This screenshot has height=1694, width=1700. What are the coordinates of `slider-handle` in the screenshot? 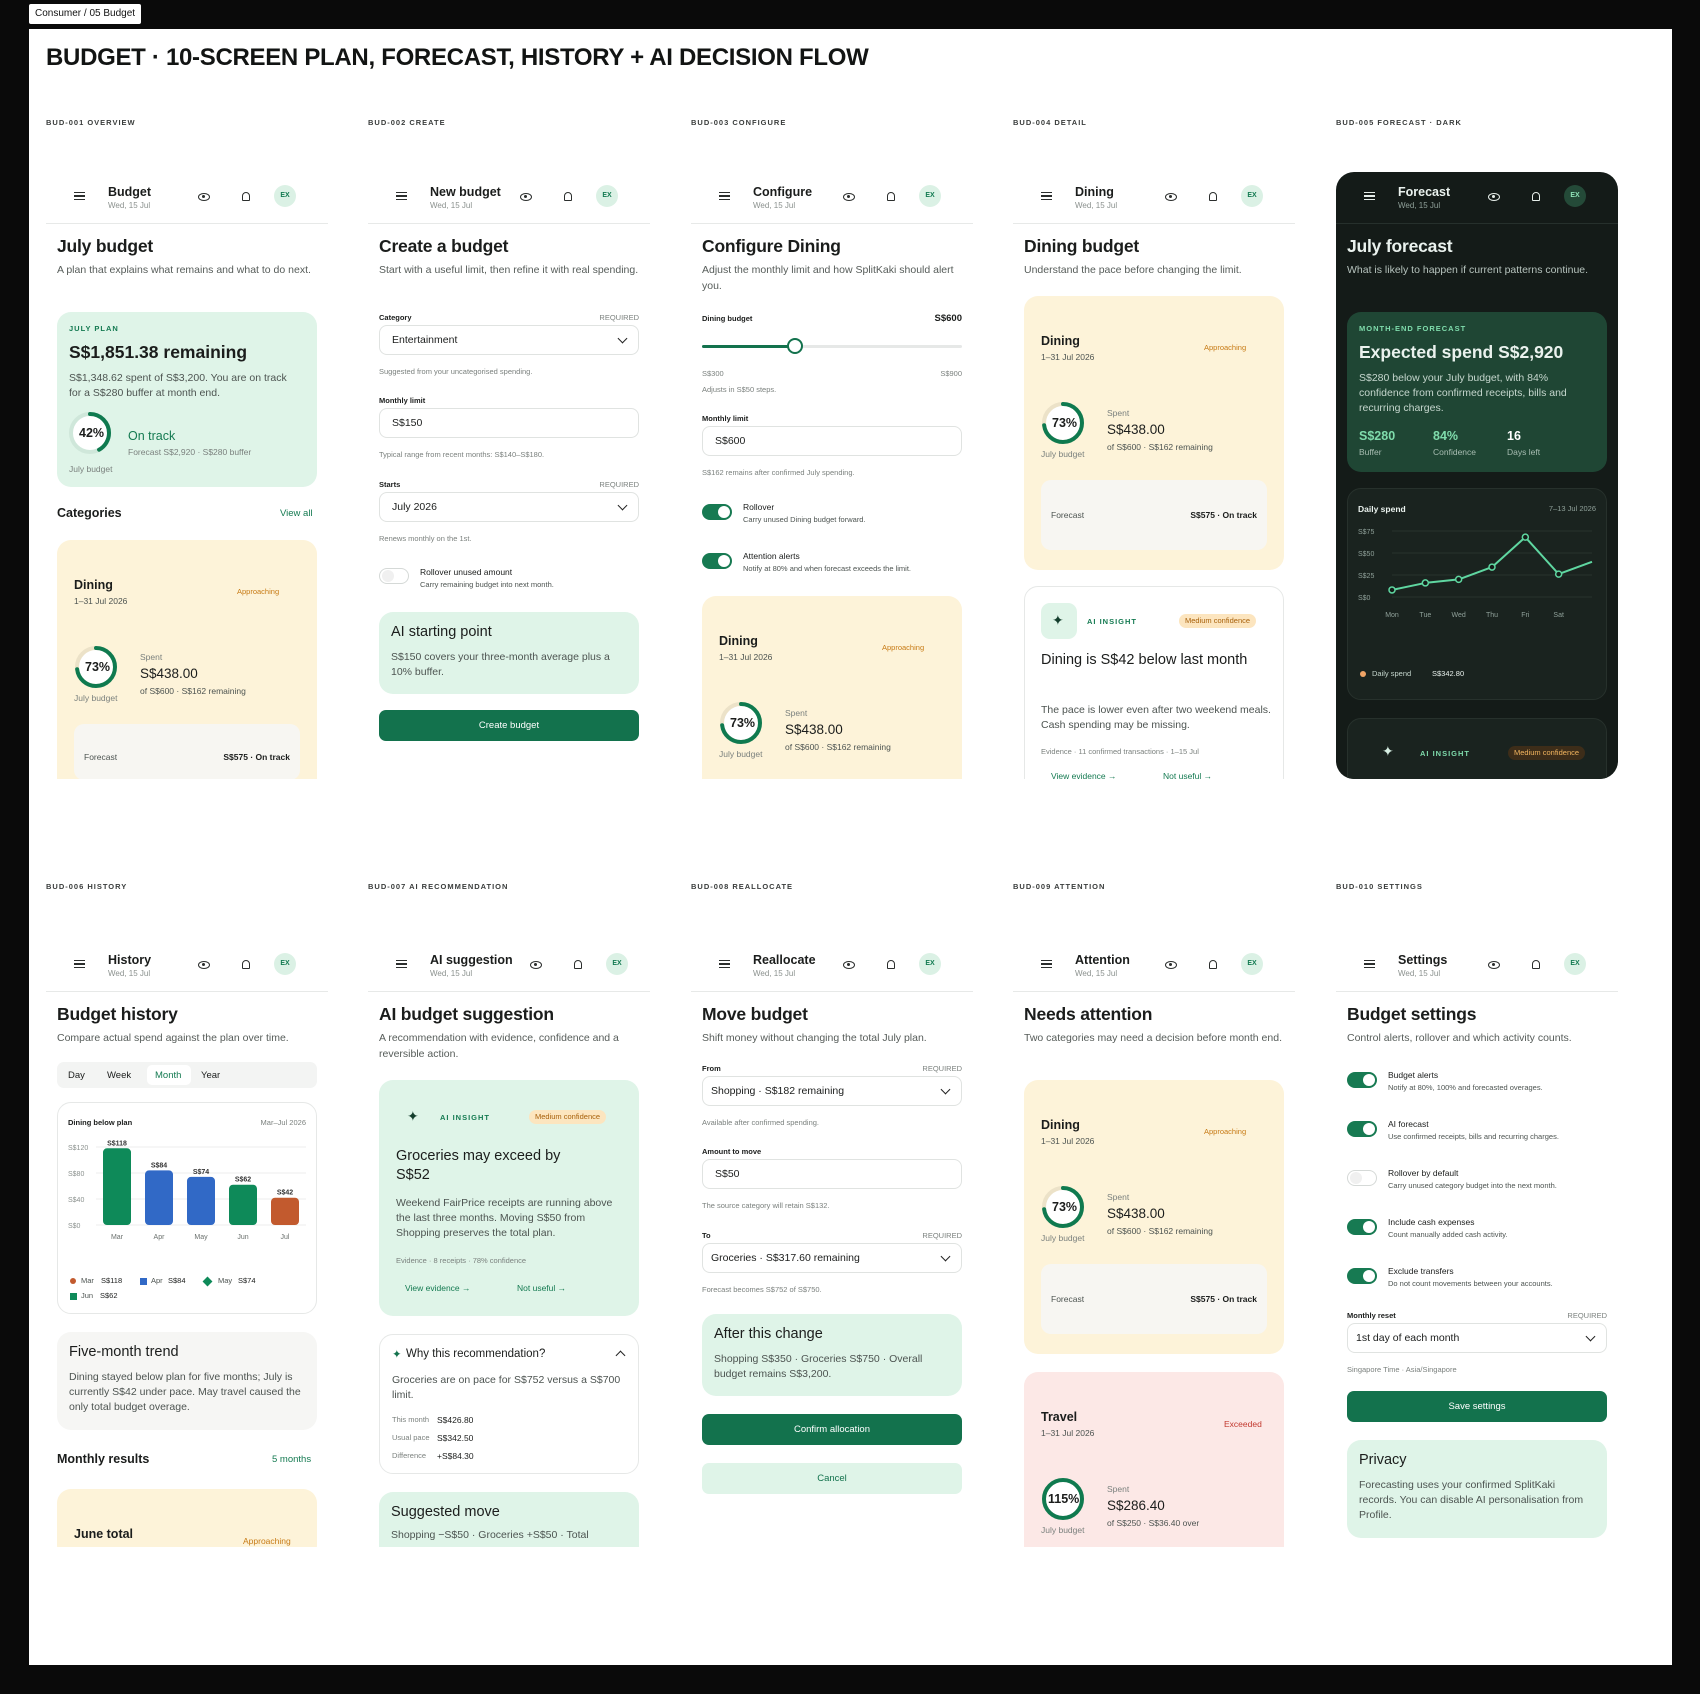 It's located at (794, 346).